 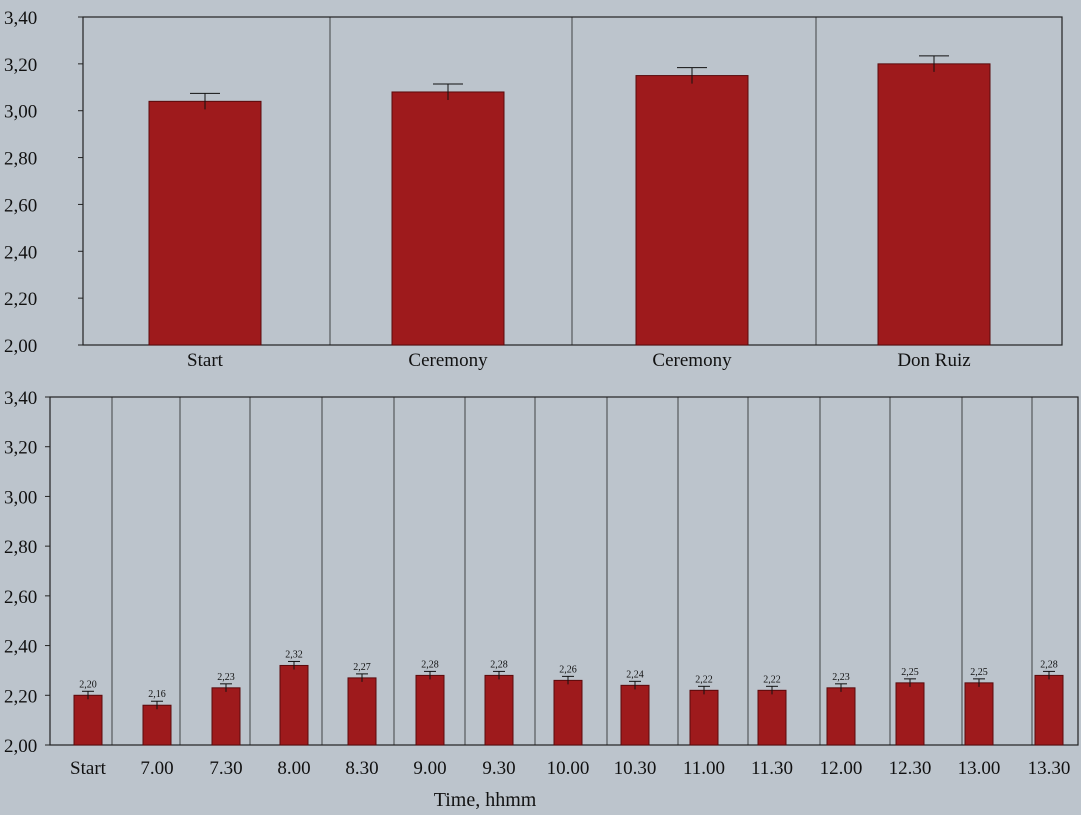 What do you see at coordinates (294, 654) in the screenshot?
I see `data-label: 2,32` at bounding box center [294, 654].